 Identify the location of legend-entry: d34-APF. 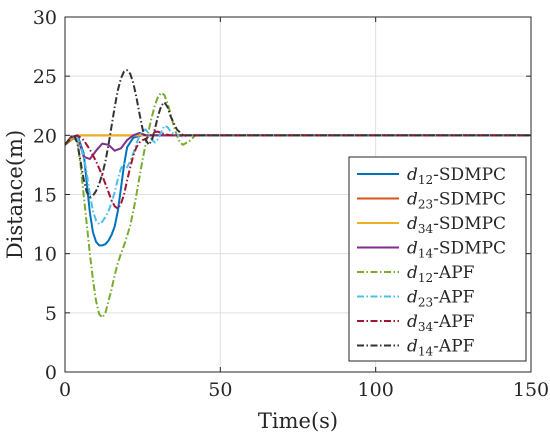
(441, 323).